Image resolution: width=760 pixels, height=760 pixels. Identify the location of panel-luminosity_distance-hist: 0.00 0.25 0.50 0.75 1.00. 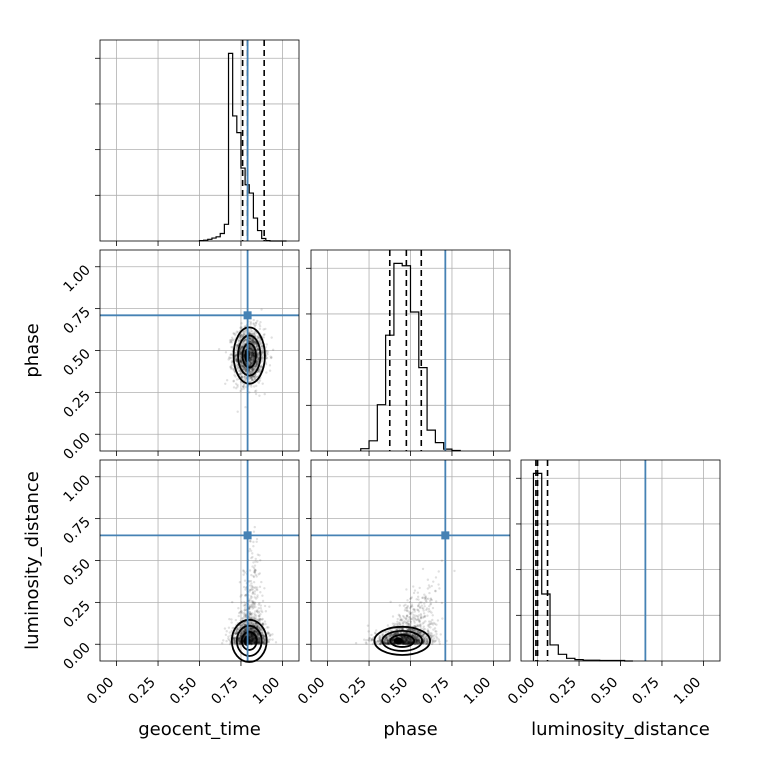
(613, 583).